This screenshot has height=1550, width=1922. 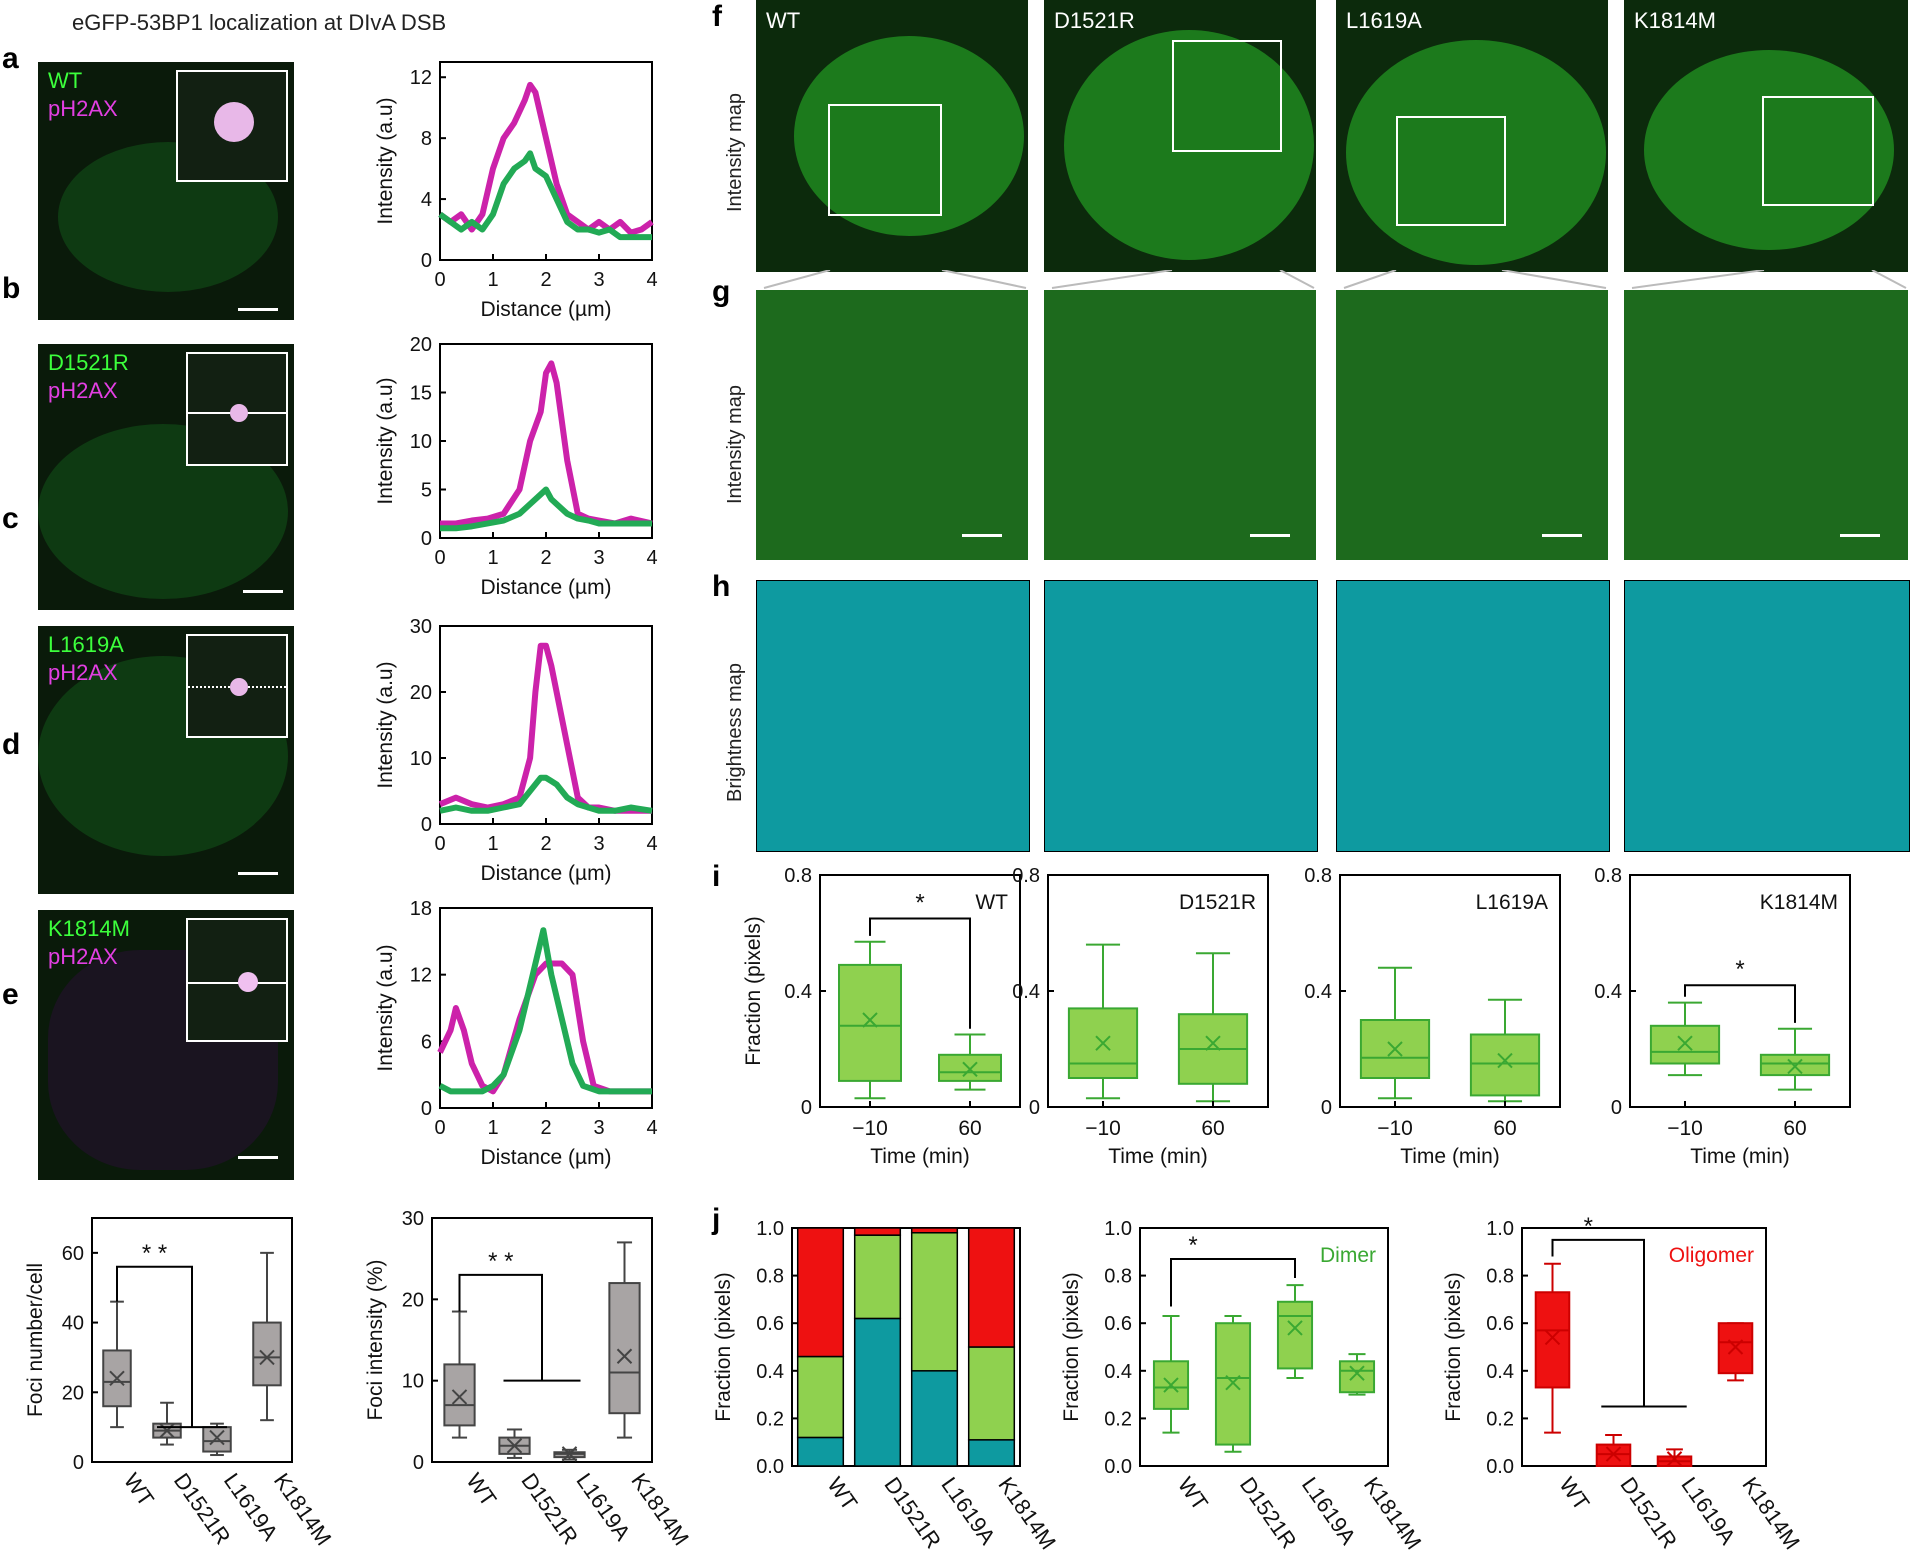 What do you see at coordinates (154, 1253) in the screenshot?
I see `significance-marker: * *` at bounding box center [154, 1253].